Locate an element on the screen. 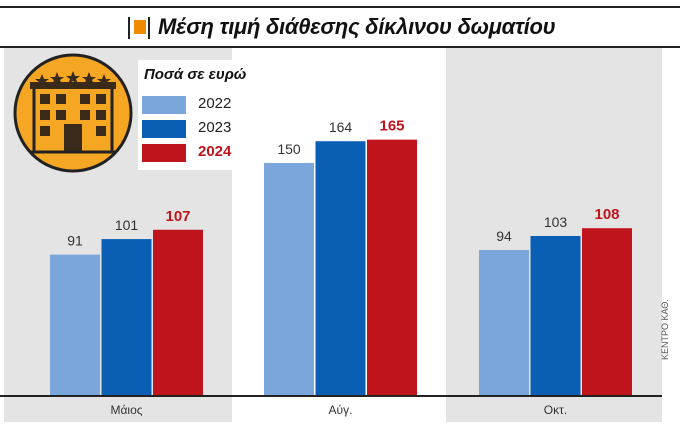 This screenshot has height=444, width=680. section-mark-icon is located at coordinates (139, 28).